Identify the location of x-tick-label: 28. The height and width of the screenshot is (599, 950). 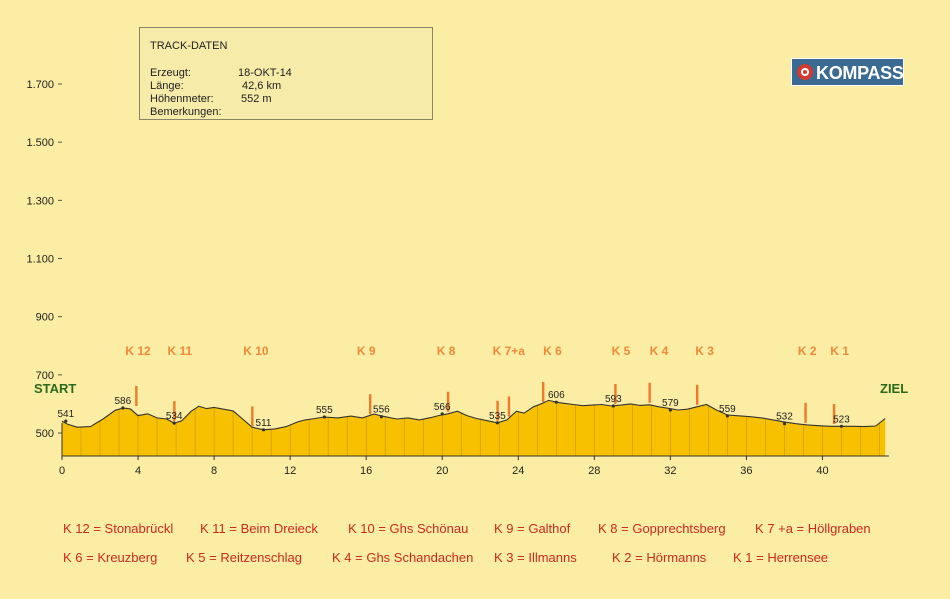
(594, 471).